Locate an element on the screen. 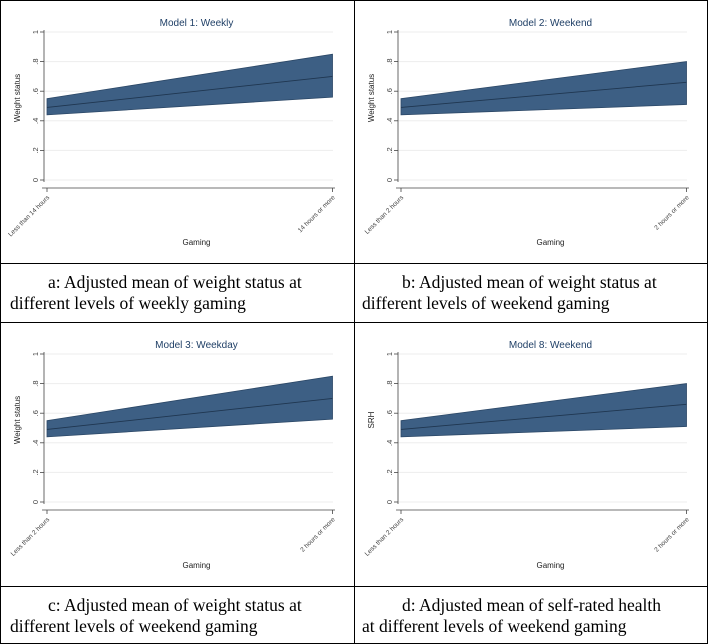 This screenshot has height=644, width=708. caption-b-line2: different levels of weekend gaming is located at coordinates (486, 303).